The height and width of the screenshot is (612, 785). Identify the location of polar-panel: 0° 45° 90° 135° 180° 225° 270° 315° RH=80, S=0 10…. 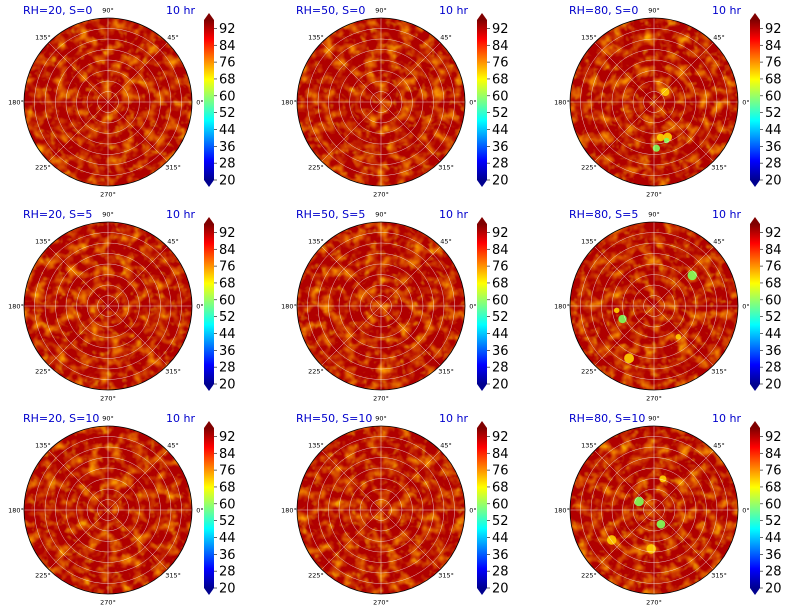
(667, 101).